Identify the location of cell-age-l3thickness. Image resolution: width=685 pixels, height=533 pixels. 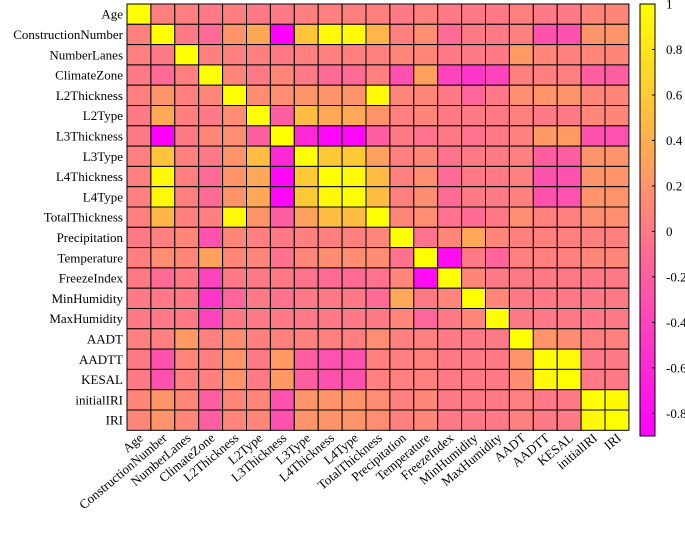
(282, 14).